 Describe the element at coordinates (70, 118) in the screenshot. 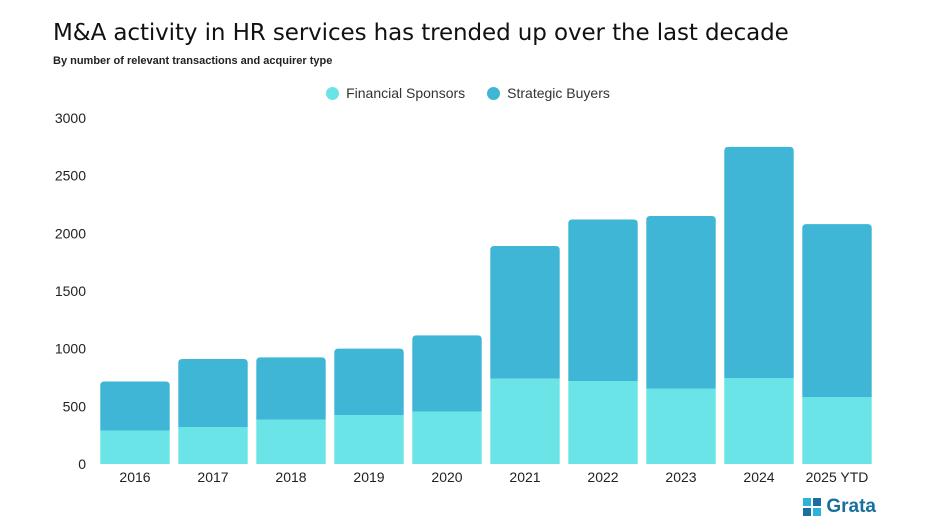

I see `y-tick-label-3000: 3000` at that location.